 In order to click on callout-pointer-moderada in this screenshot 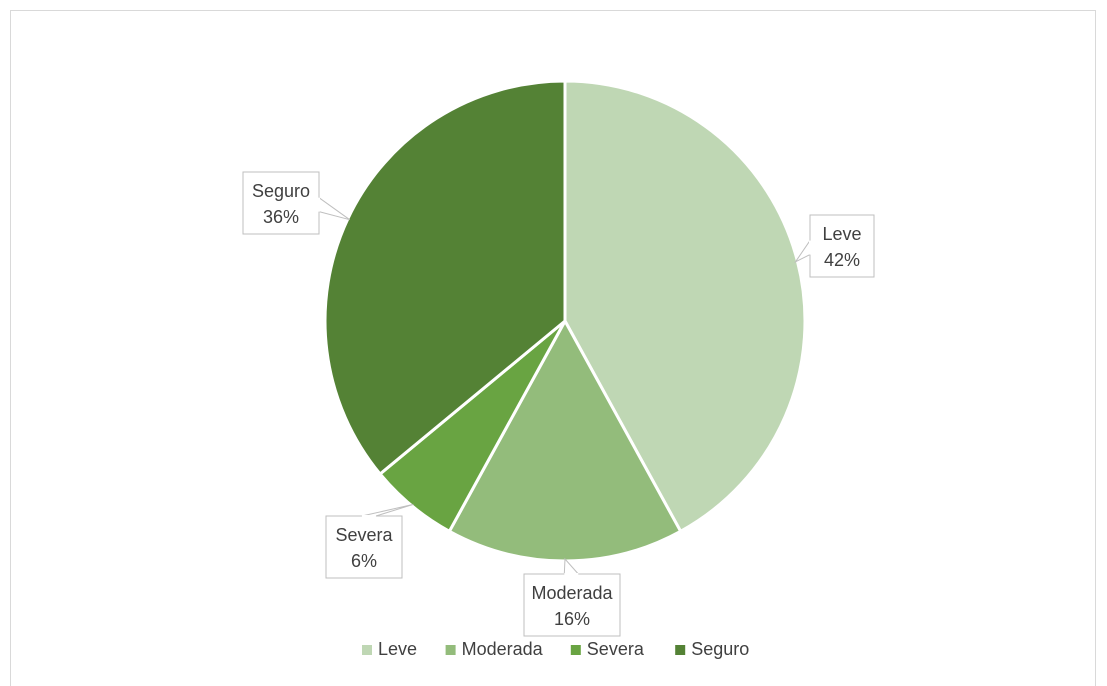, I will do `click(571, 566)`.